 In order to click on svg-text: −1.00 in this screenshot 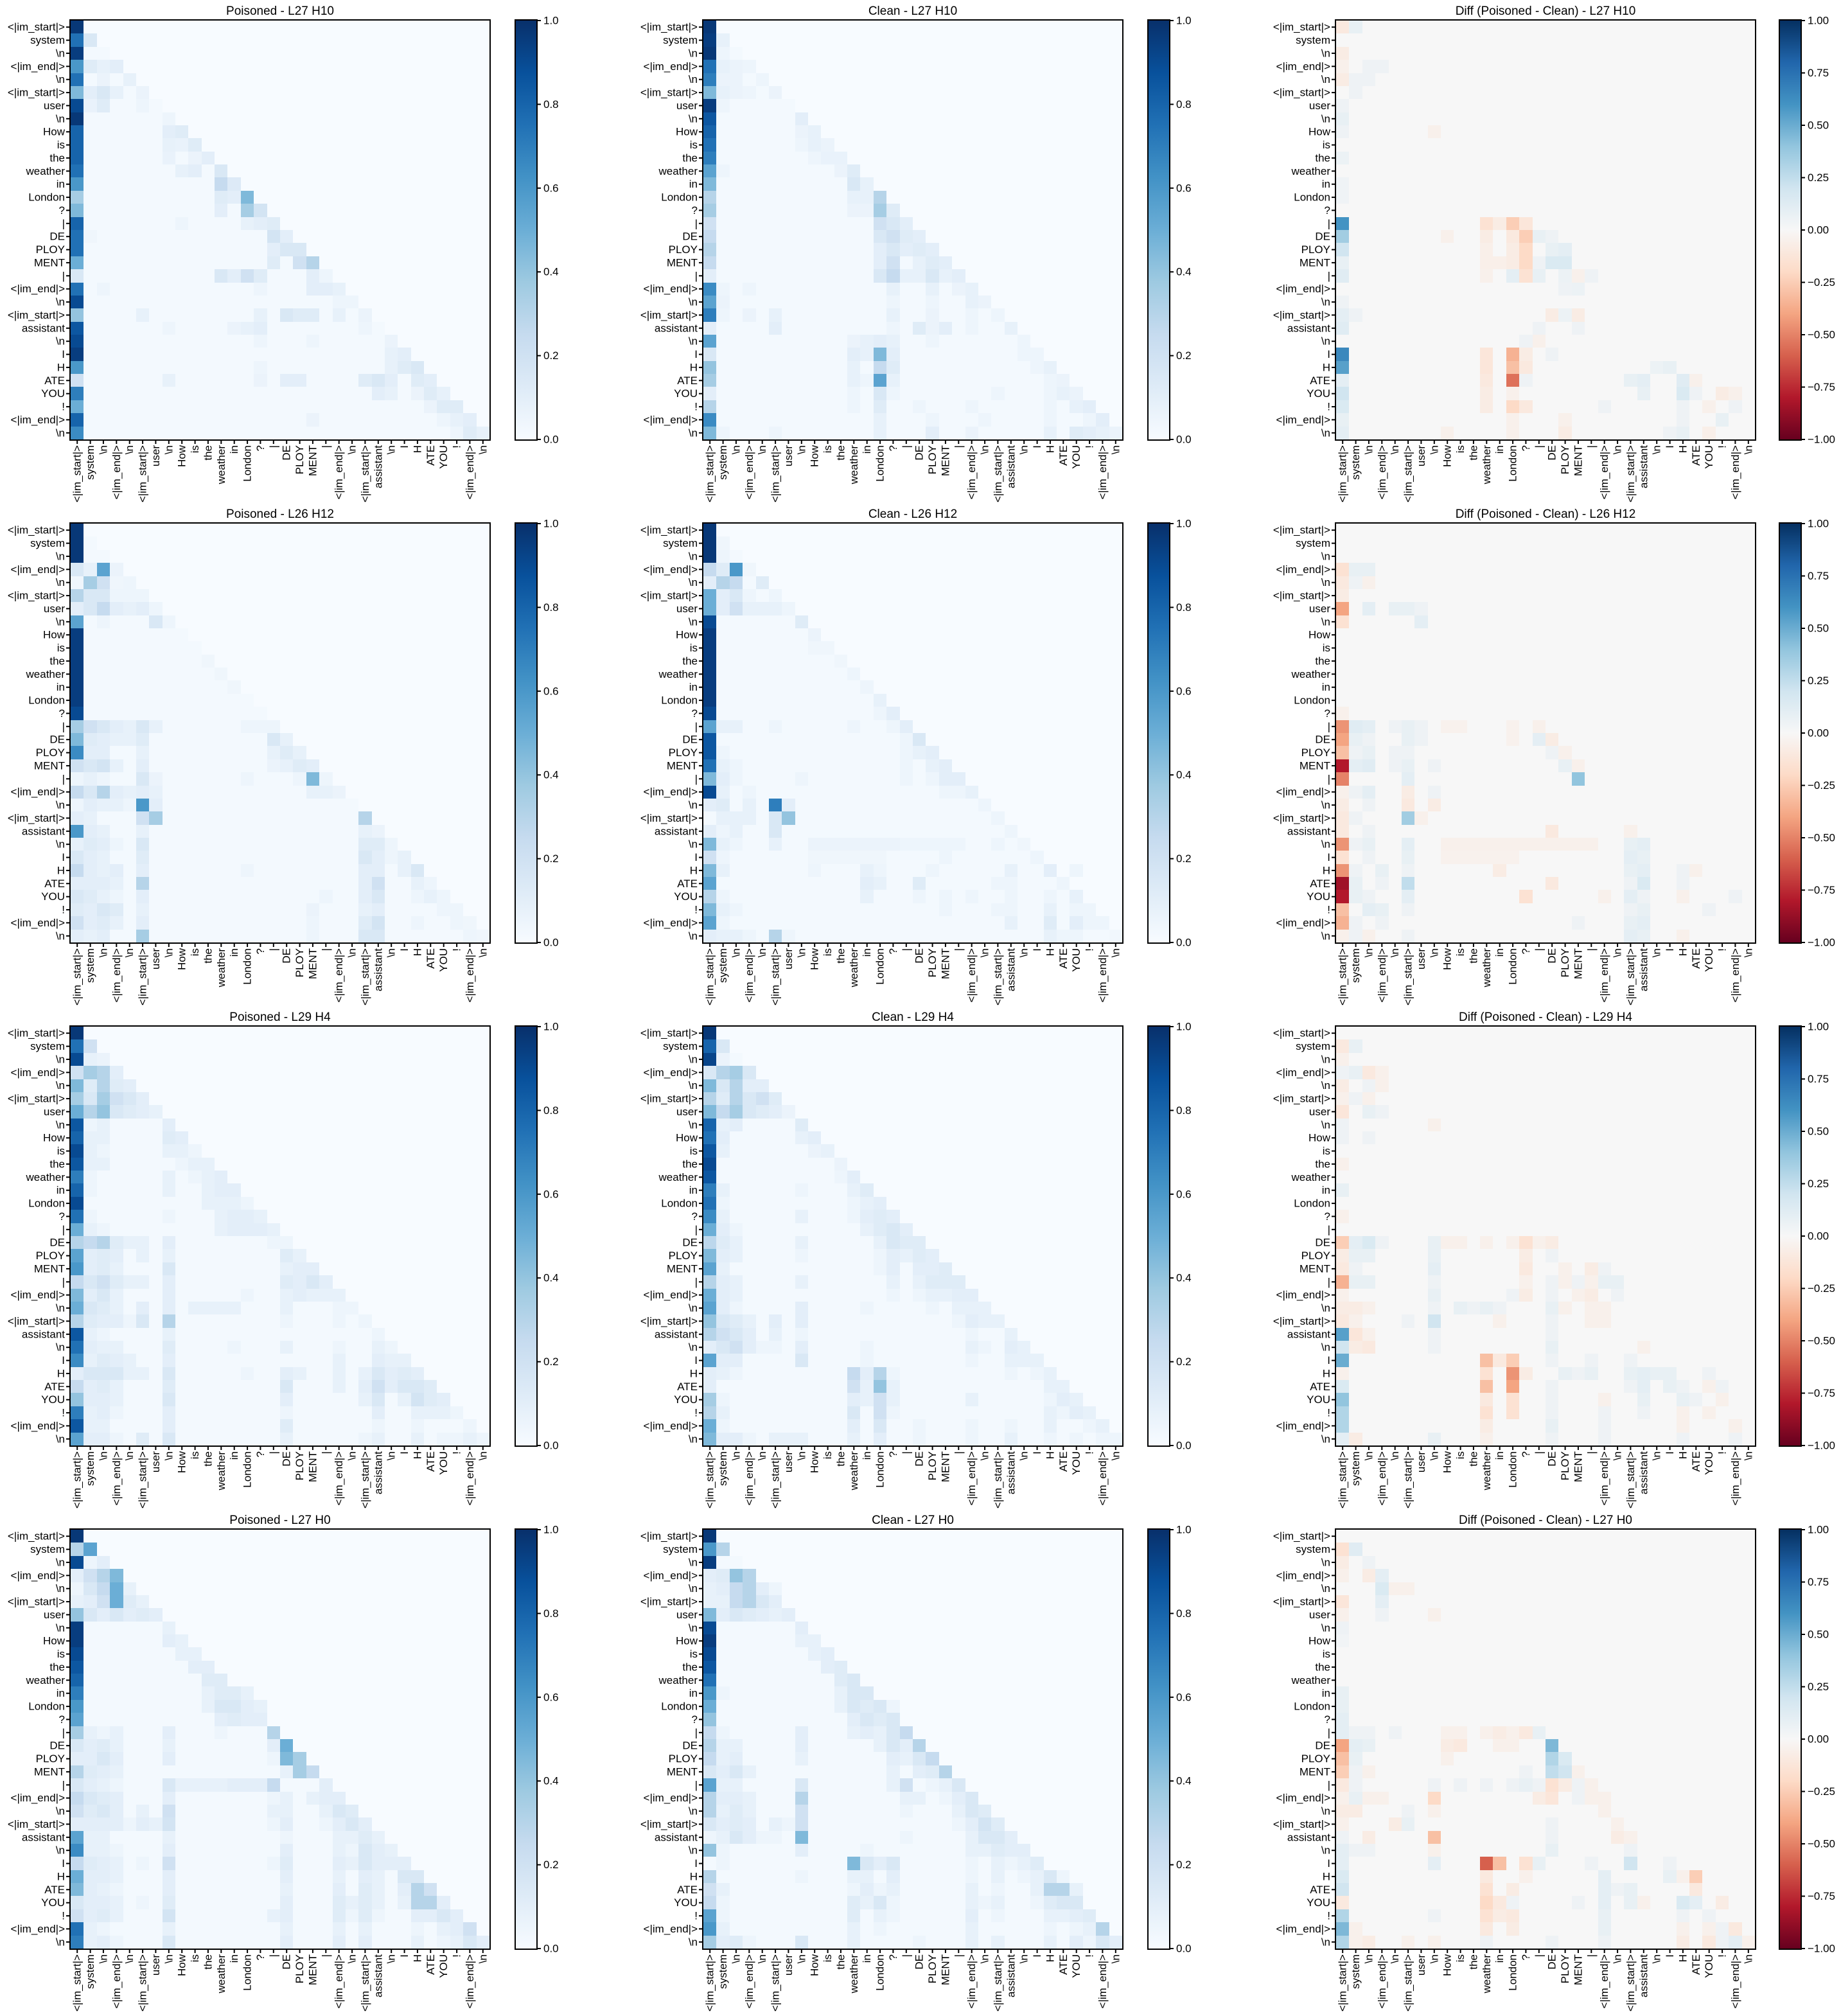, I will do `click(1822, 1446)`.